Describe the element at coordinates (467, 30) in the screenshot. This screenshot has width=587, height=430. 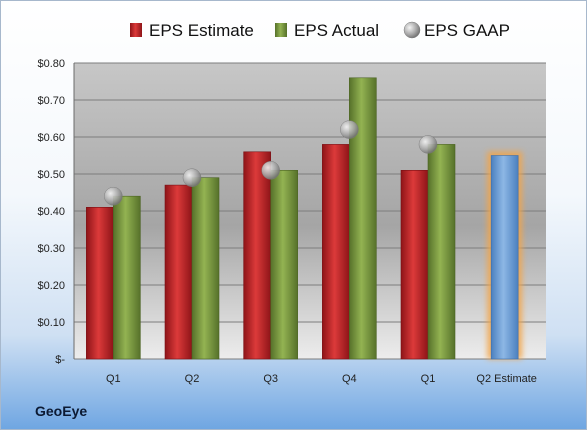
I see `legend-label: EPS GAAP` at that location.